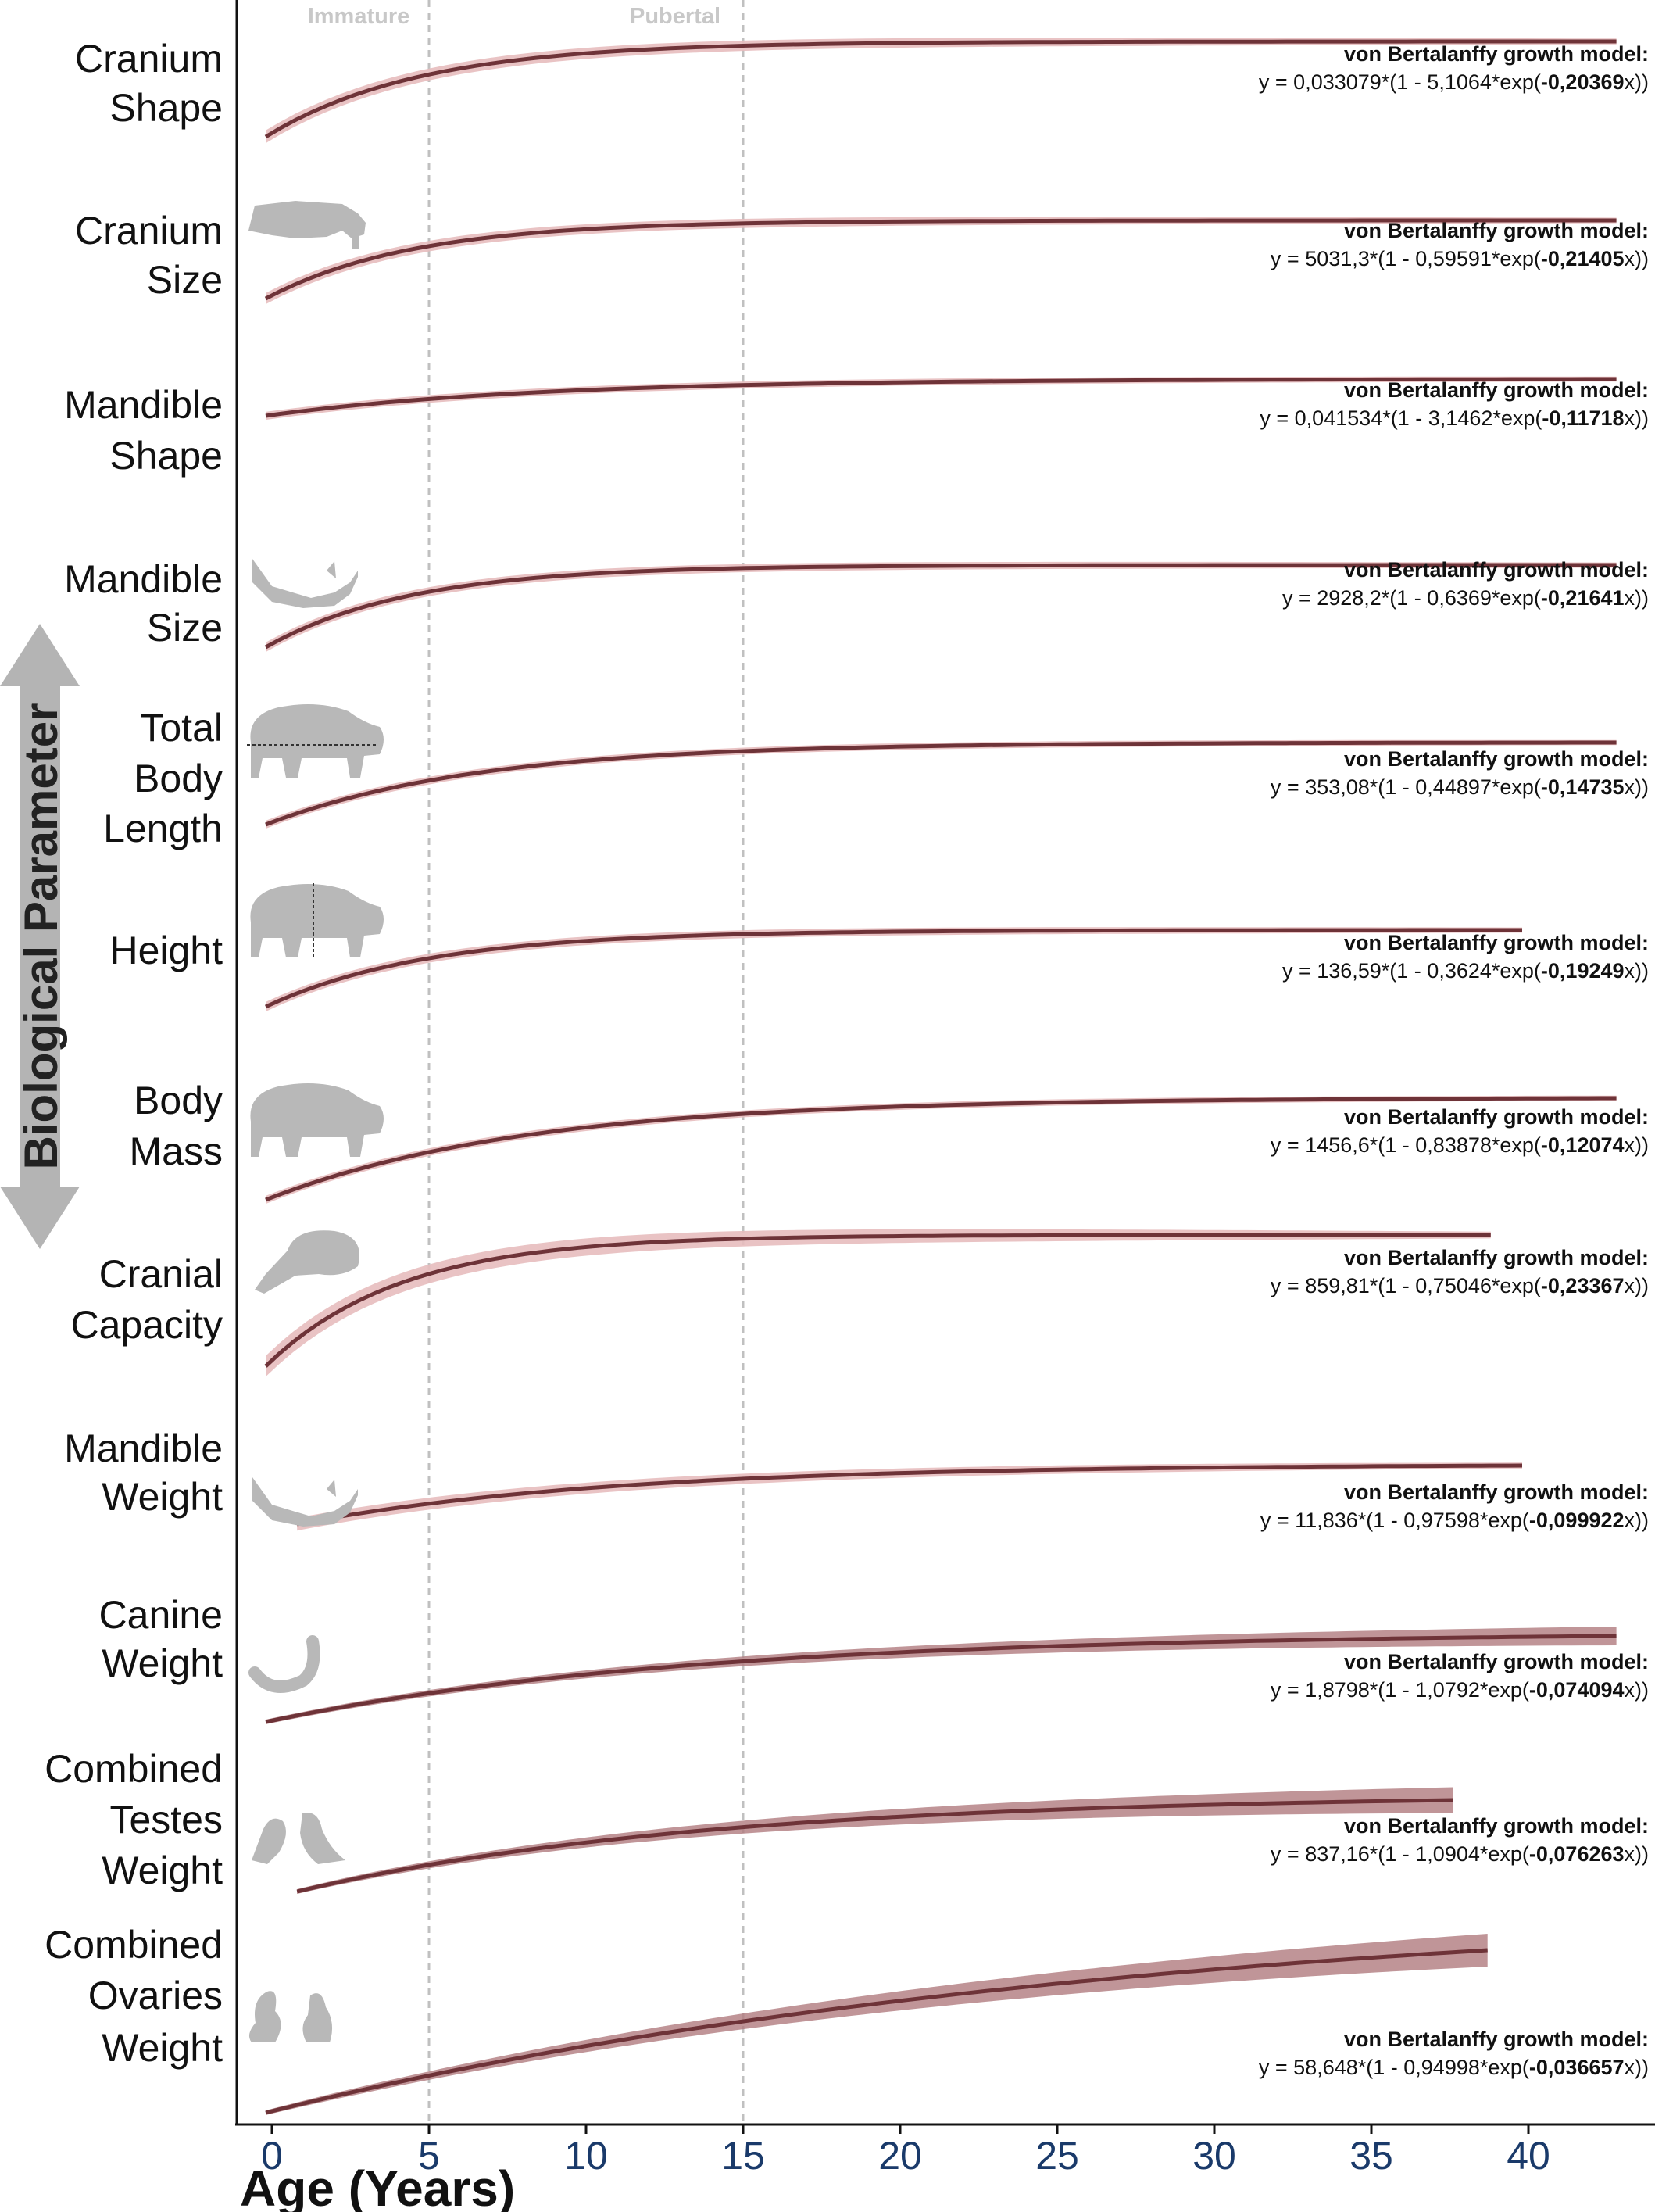 The height and width of the screenshot is (2212, 1655). I want to click on model-equation: y = 0,041534*(1 - 3,1462*exp(-0,11718x)), so click(1455, 418).